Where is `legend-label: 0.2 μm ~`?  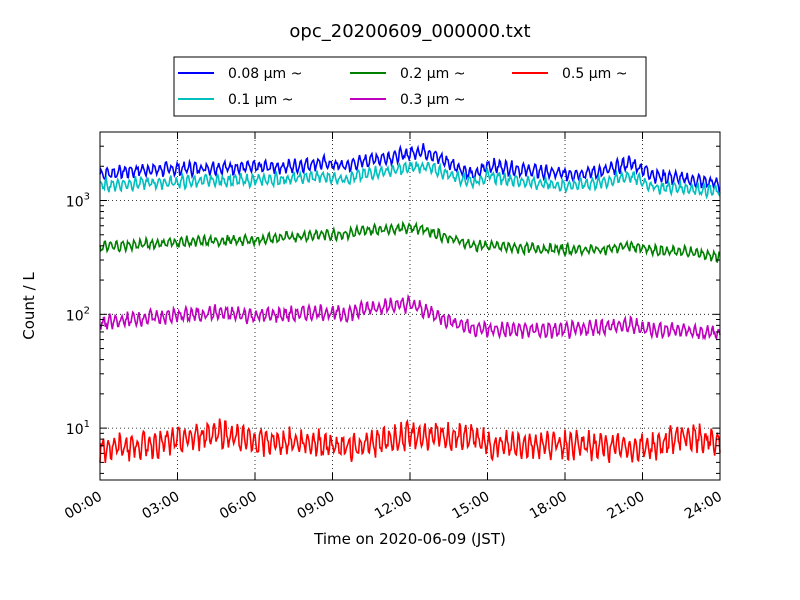 legend-label: 0.2 μm ~ is located at coordinates (432, 74).